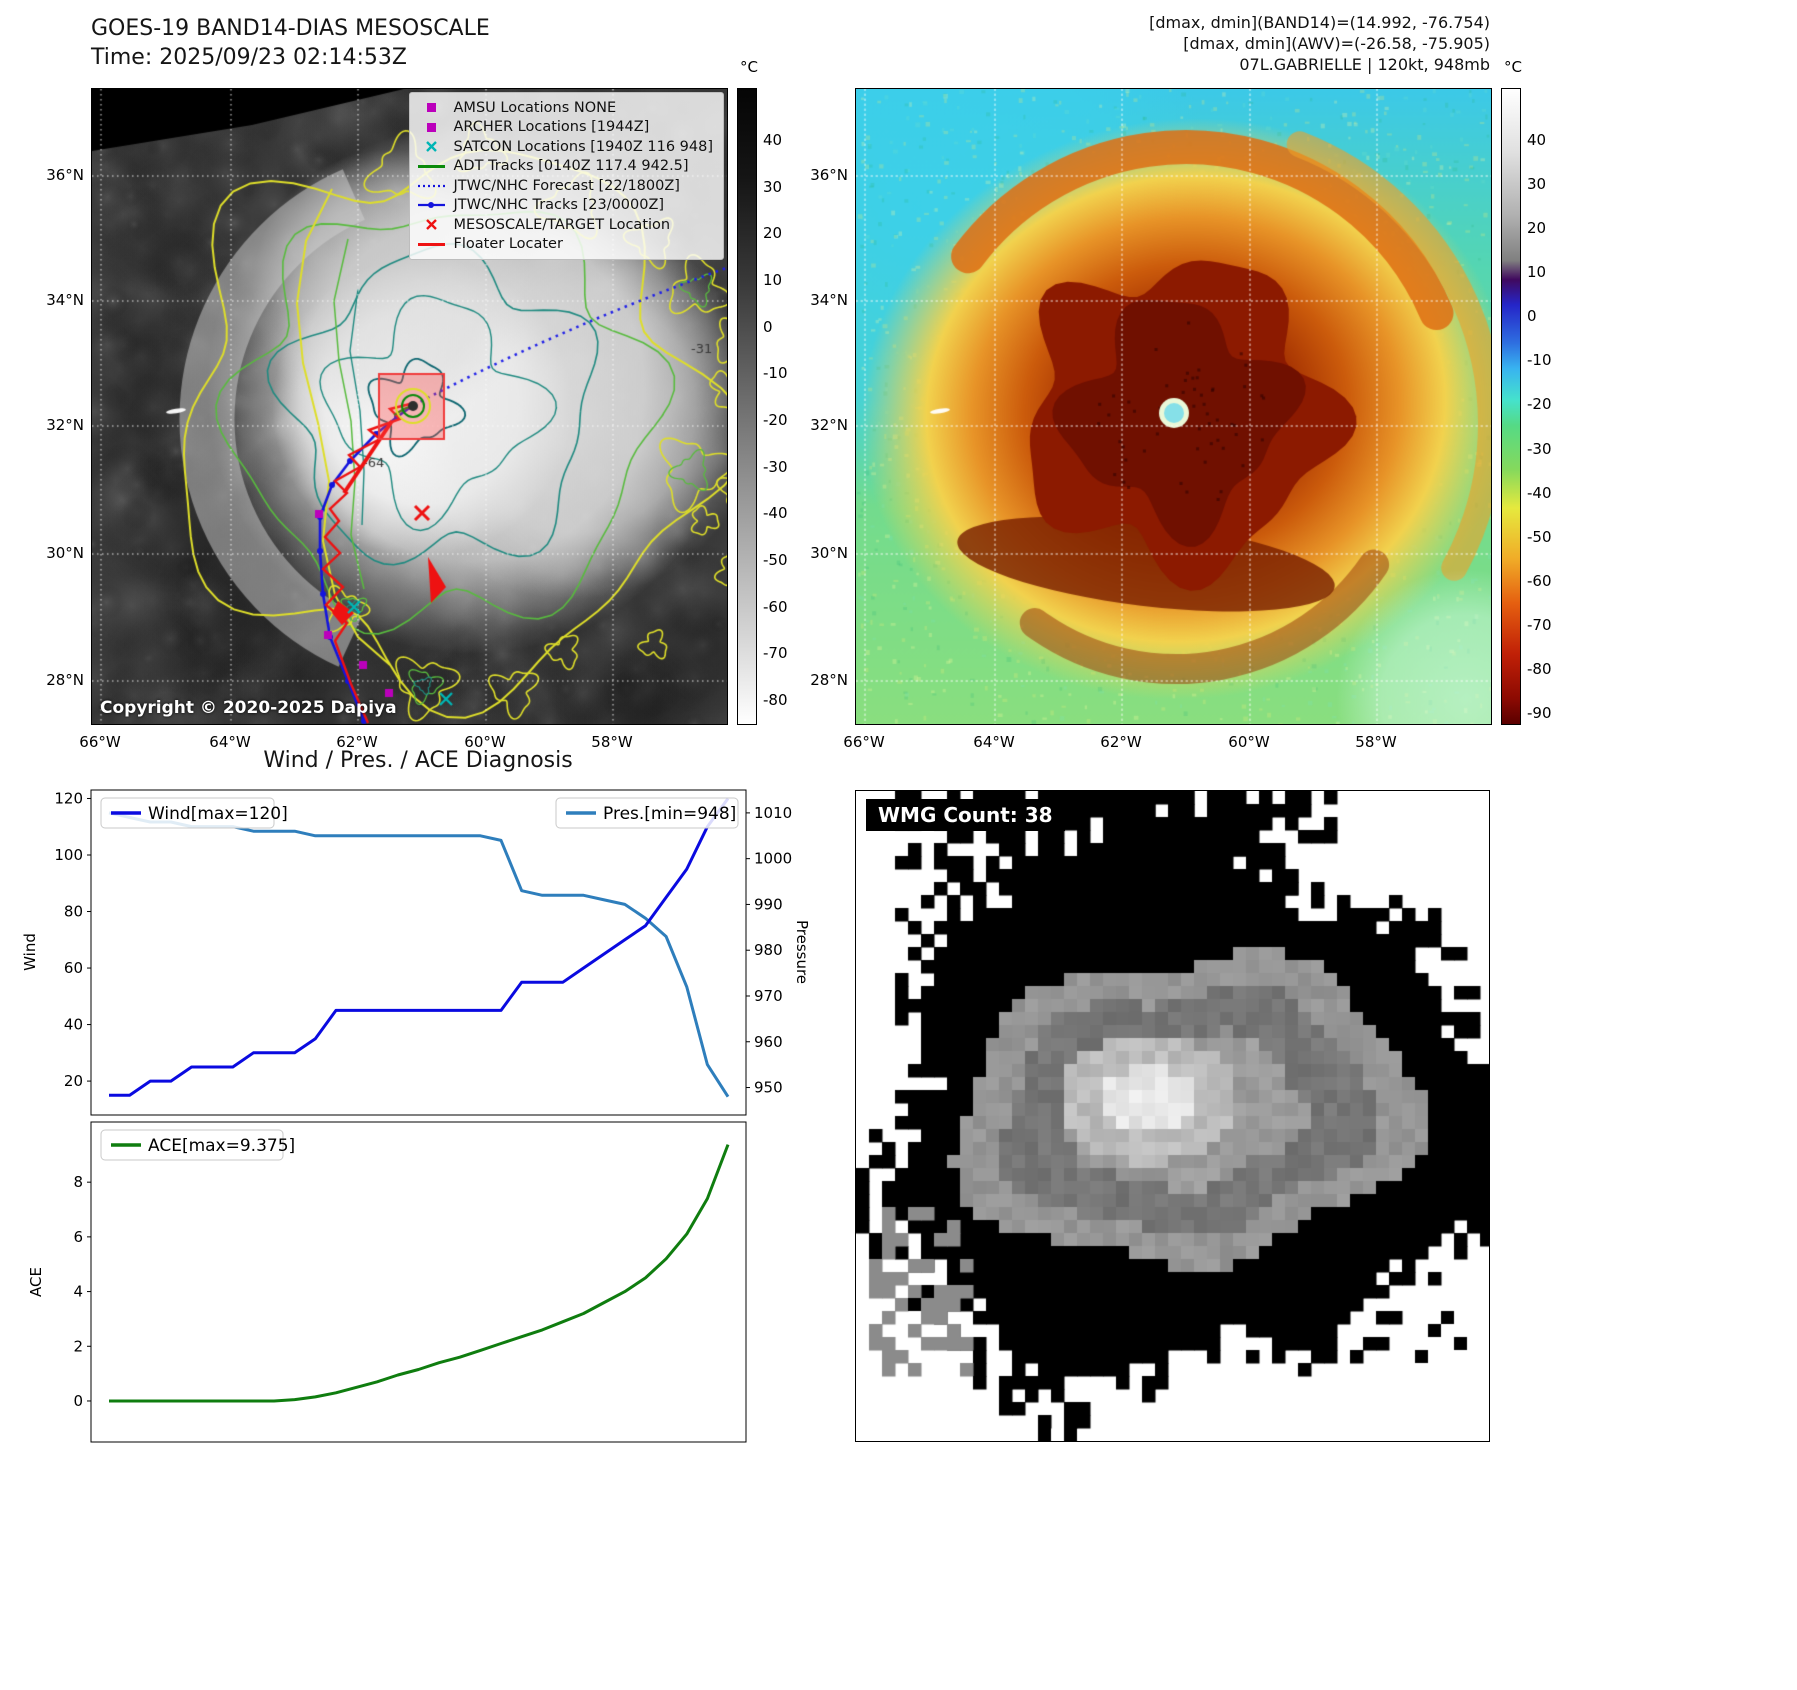 This screenshot has width=1797, height=1690. Describe the element at coordinates (418, 760) in the screenshot. I see `diagnosis-title: Wind / Pres. / ACE Diagnosis` at that location.